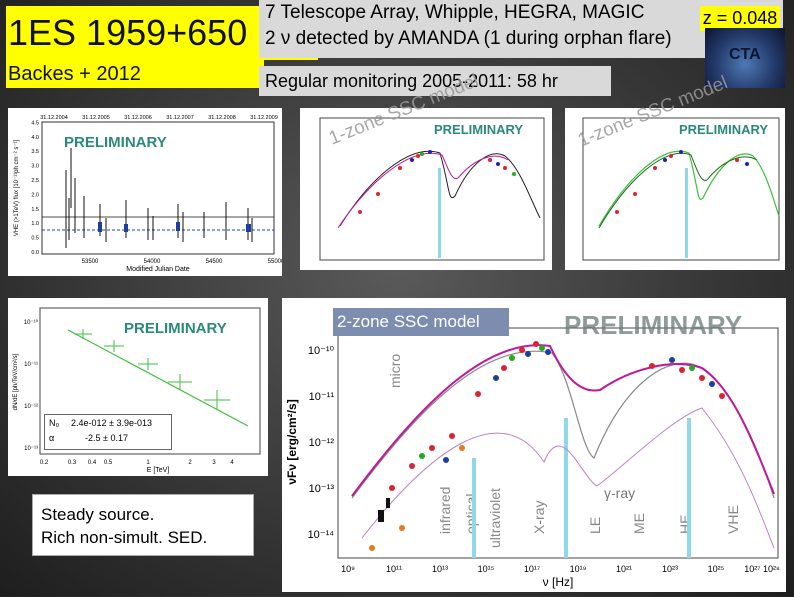 The image size is (794, 597). What do you see at coordinates (479, 129) in the screenshot?
I see `sed-1zone-preliminary: PRELIMINARY` at bounding box center [479, 129].